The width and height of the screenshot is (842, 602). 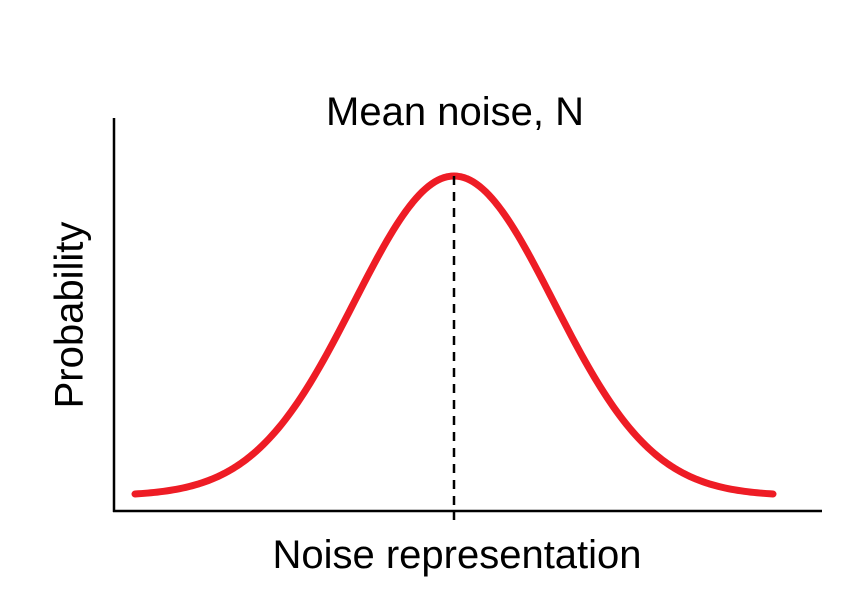 I want to click on y-axis-label: Probability, so click(x=69, y=315).